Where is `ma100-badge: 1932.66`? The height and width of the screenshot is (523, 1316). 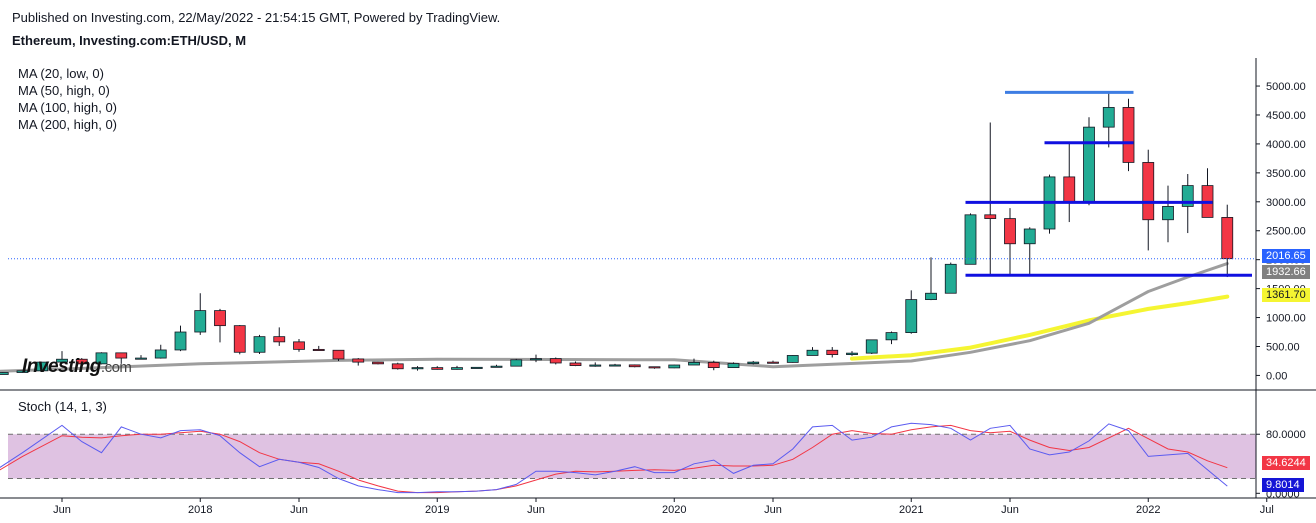
ma100-badge: 1932.66 is located at coordinates (1286, 272).